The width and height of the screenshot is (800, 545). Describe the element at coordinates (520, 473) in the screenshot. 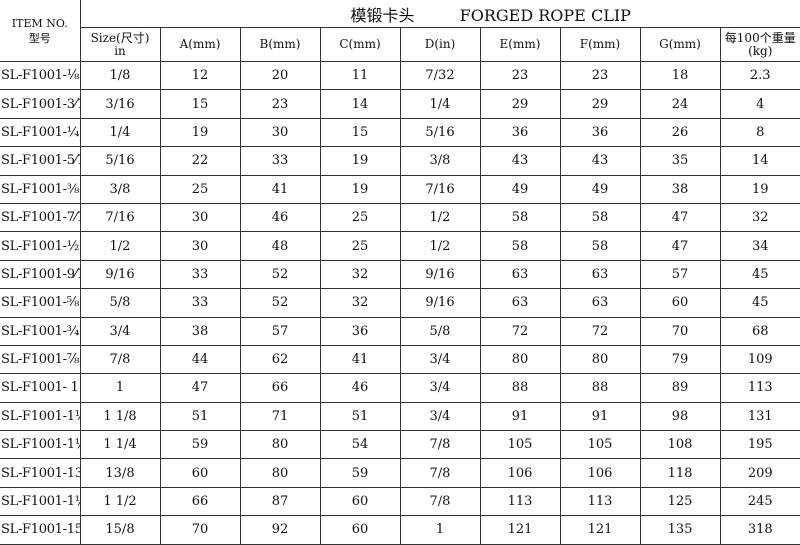

I see `e-cell: 106` at that location.